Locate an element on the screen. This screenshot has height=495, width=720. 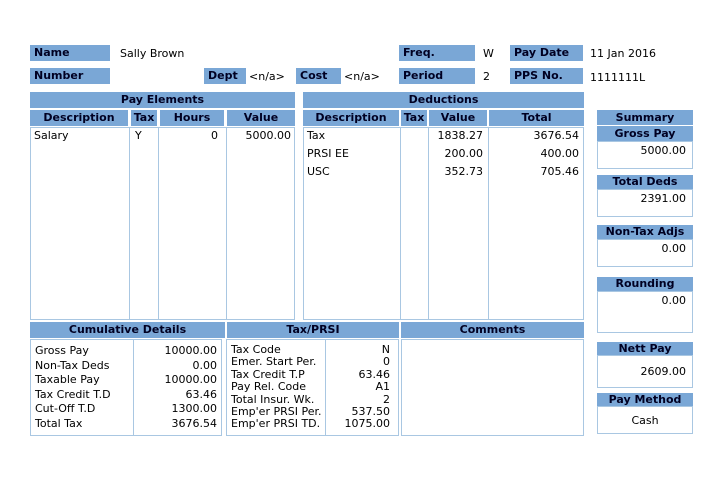
tax-prsi-row-value: A1 is located at coordinates (382, 387).